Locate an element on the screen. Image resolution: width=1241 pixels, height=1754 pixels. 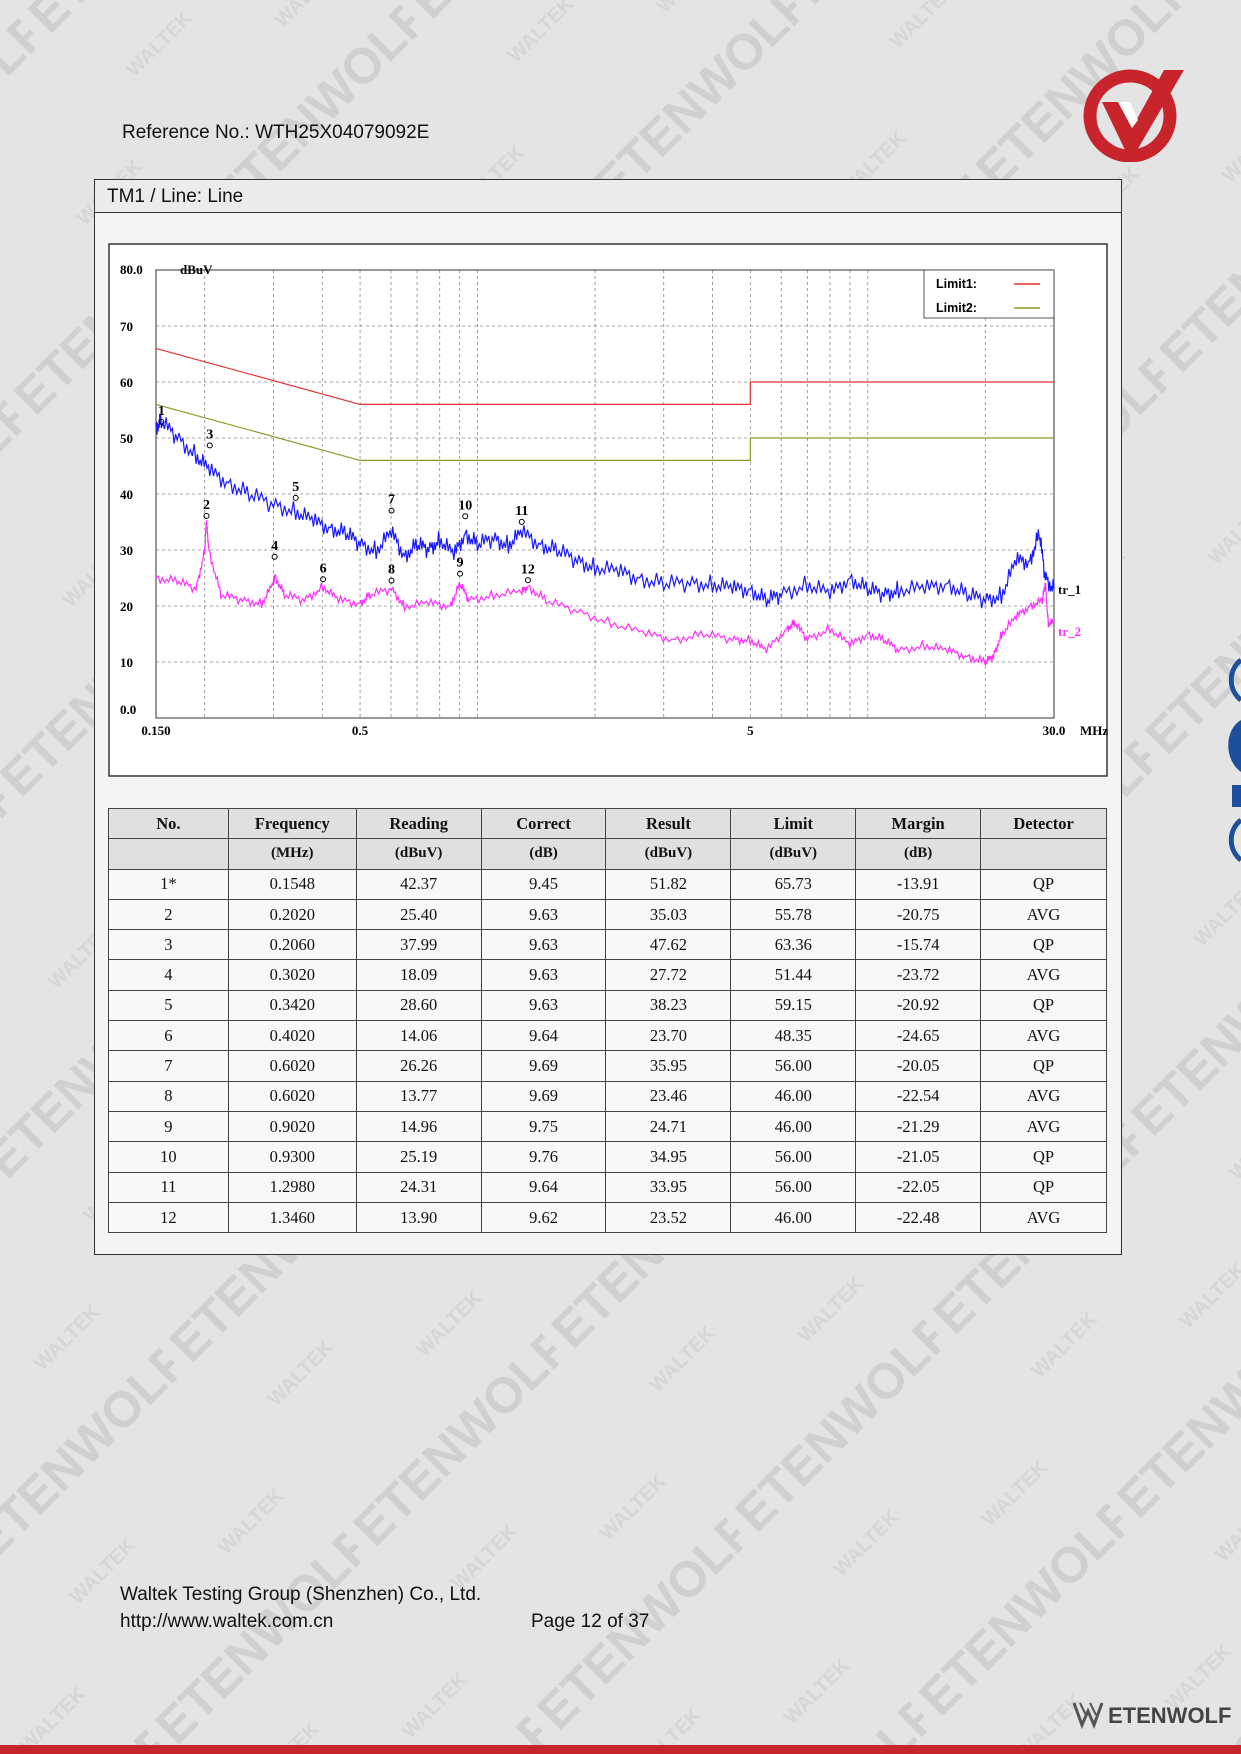
table-cell: 37.99 is located at coordinates (418, 945).